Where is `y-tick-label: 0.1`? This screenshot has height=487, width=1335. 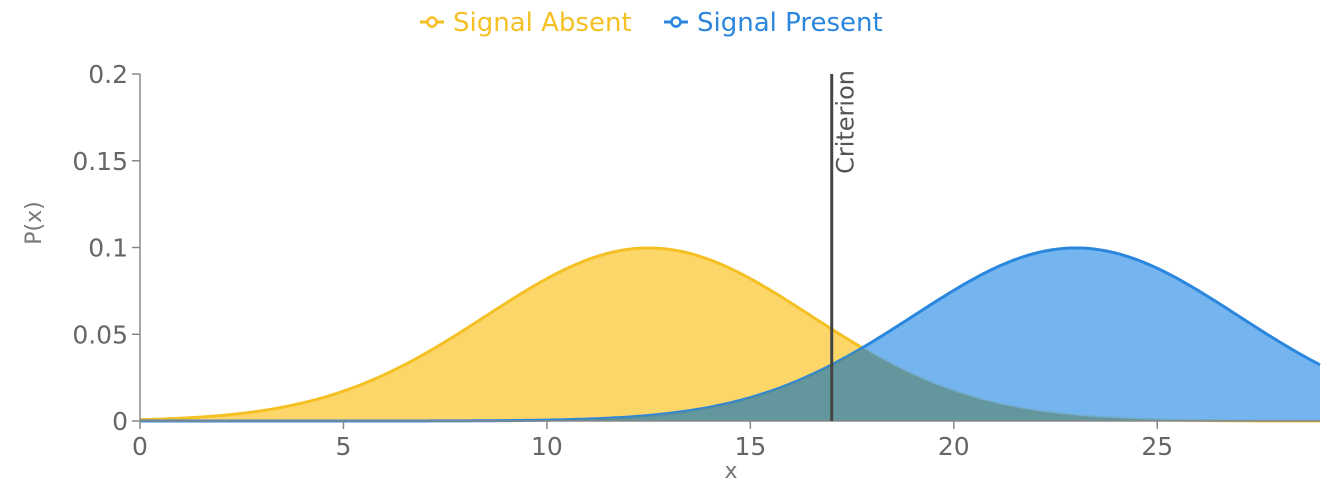 y-tick-label: 0.1 is located at coordinates (108, 248).